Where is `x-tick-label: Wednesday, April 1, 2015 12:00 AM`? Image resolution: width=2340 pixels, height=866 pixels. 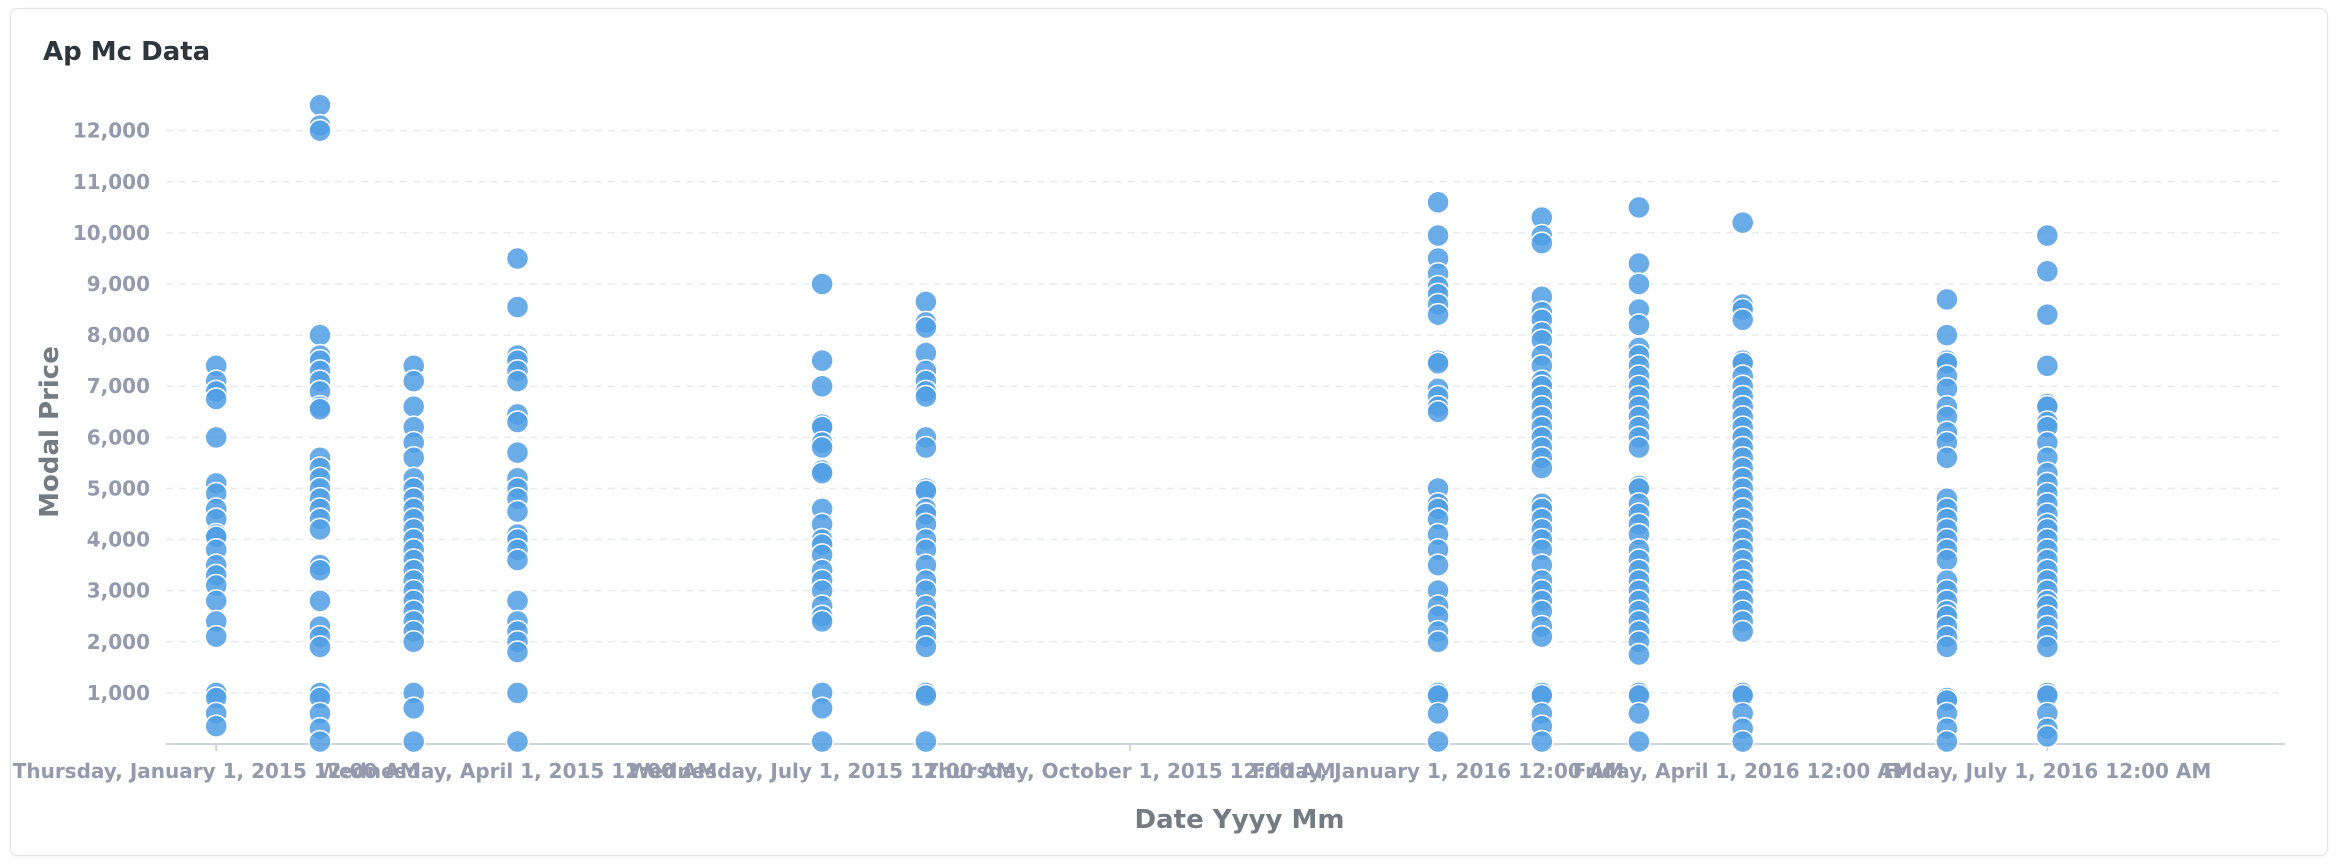 x-tick-label: Wednesday, April 1, 2015 12:00 AM is located at coordinates (518, 771).